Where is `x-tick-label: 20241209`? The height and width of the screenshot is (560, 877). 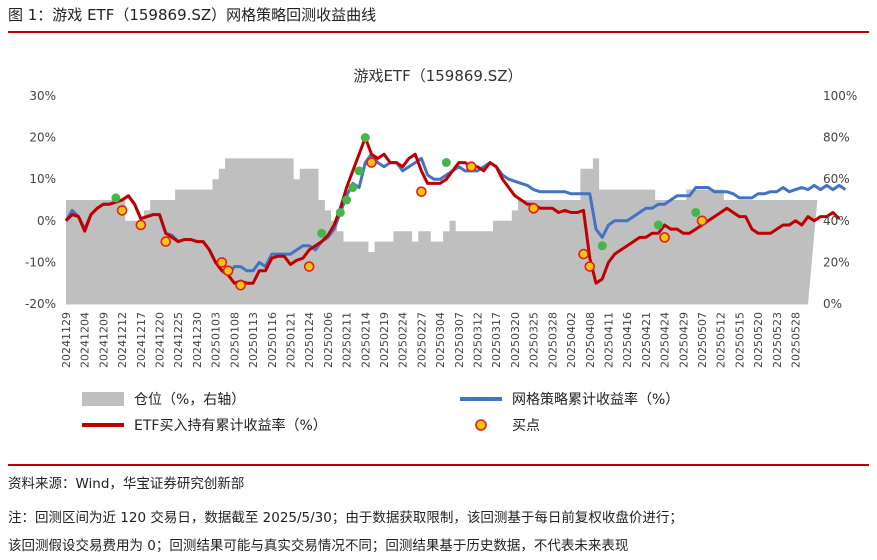 x-tick-label: 20241209 is located at coordinates (103, 340).